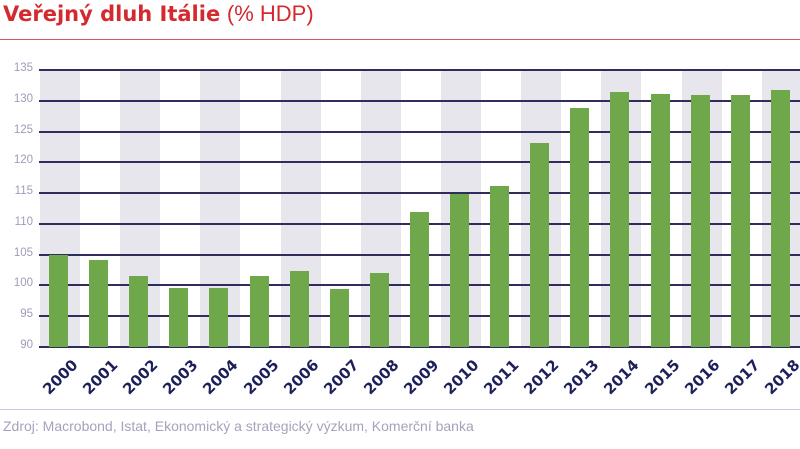 This screenshot has width=800, height=449. What do you see at coordinates (780, 377) in the screenshot?
I see `x-axis-tick-label: 2018` at bounding box center [780, 377].